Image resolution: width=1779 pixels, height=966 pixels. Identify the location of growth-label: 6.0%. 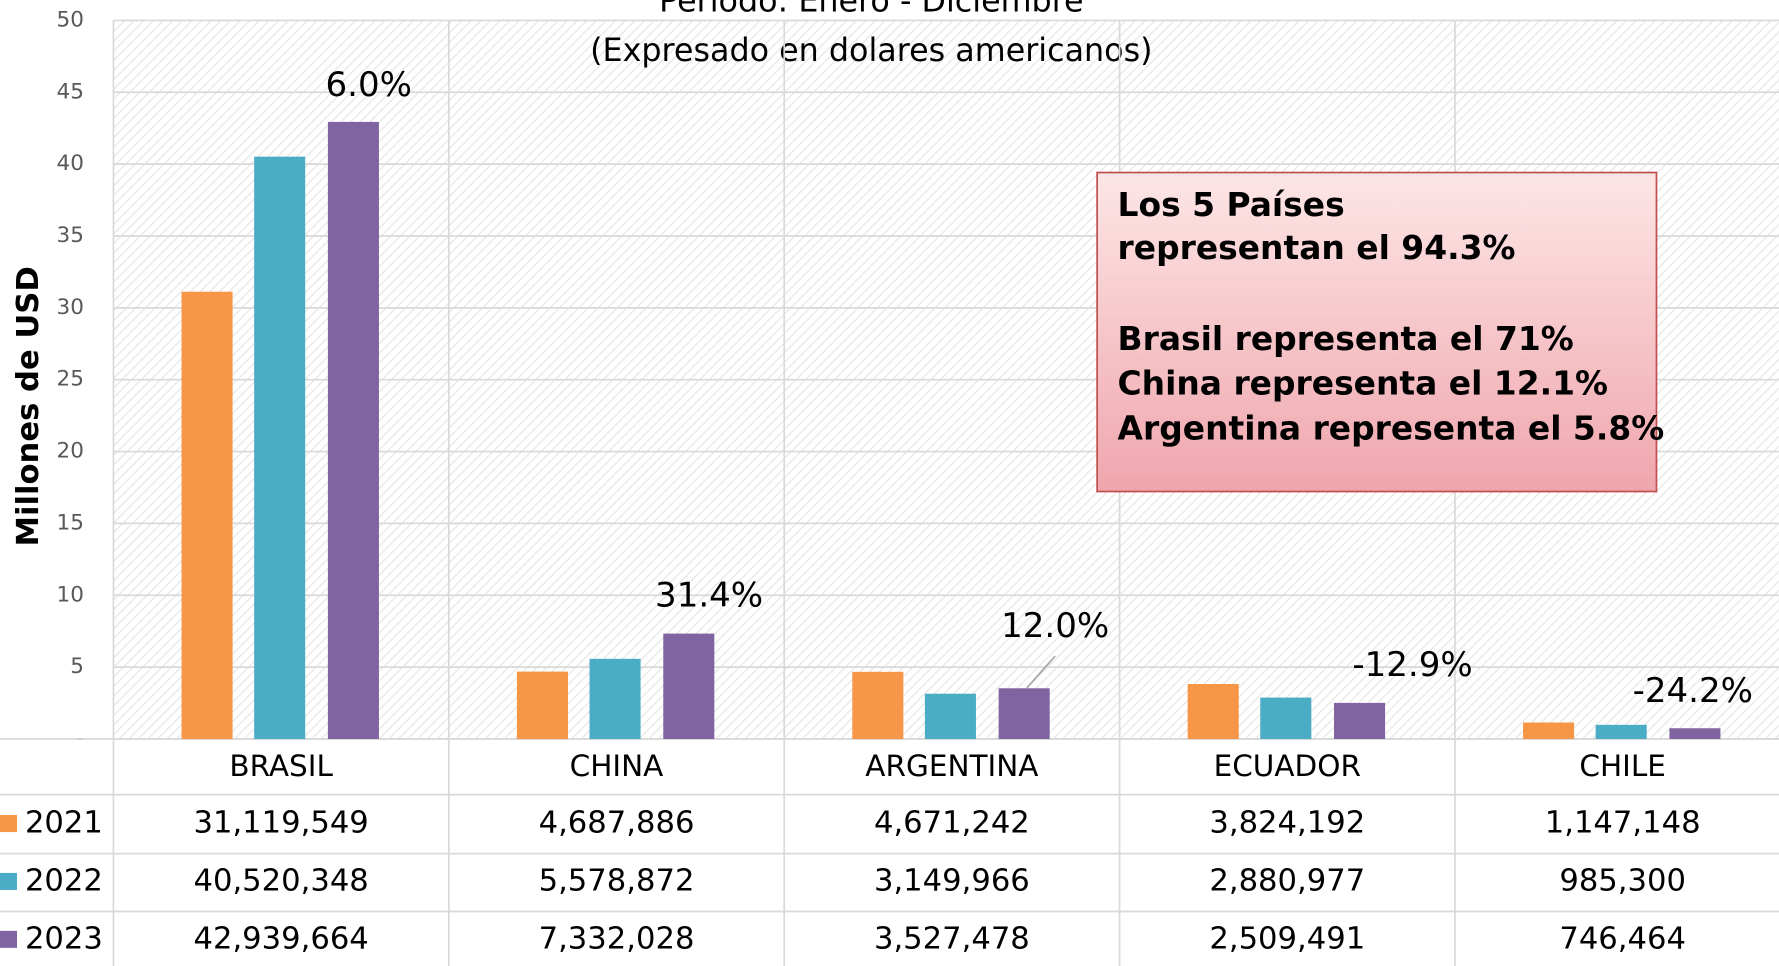
(369, 85).